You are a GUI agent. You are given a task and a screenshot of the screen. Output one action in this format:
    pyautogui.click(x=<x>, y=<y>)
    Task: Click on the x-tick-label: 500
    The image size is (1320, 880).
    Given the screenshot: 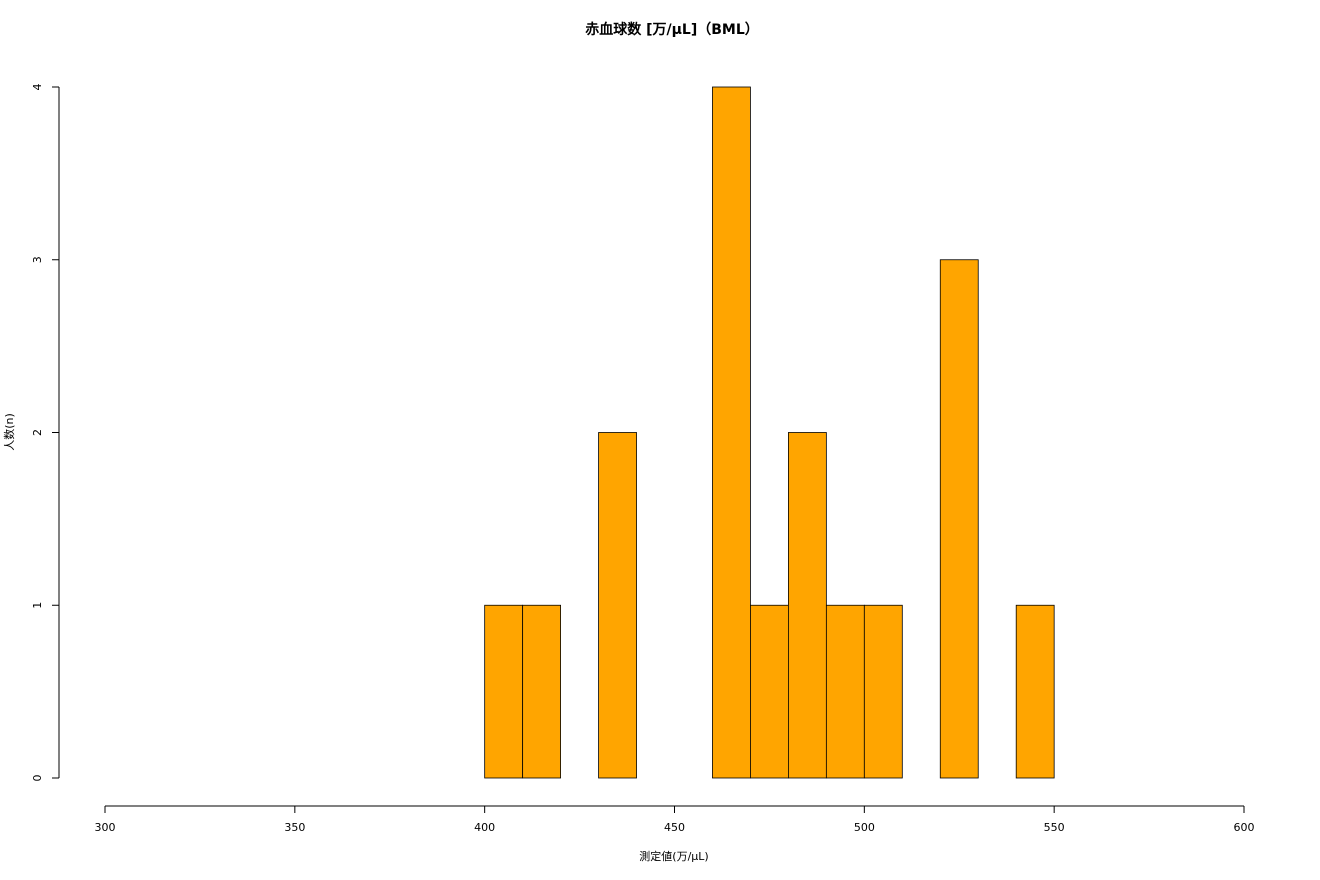 What is the action you would take?
    pyautogui.click(x=864, y=827)
    